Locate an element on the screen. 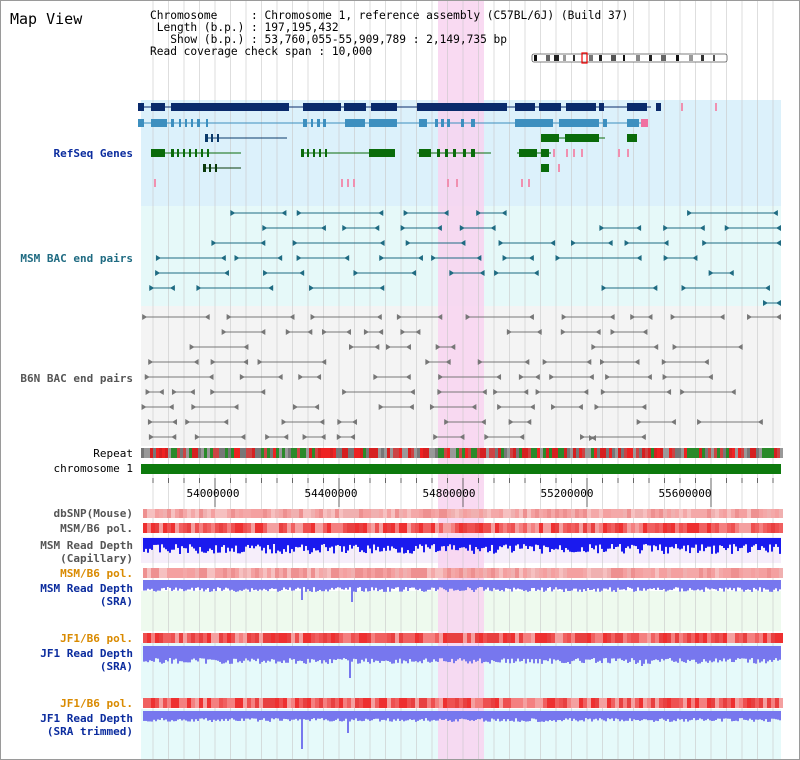 Image resolution: width=800 pixels, height=760 pixels. track-label-b6n-bac: B6N BAC end pairs is located at coordinates (76, 378).